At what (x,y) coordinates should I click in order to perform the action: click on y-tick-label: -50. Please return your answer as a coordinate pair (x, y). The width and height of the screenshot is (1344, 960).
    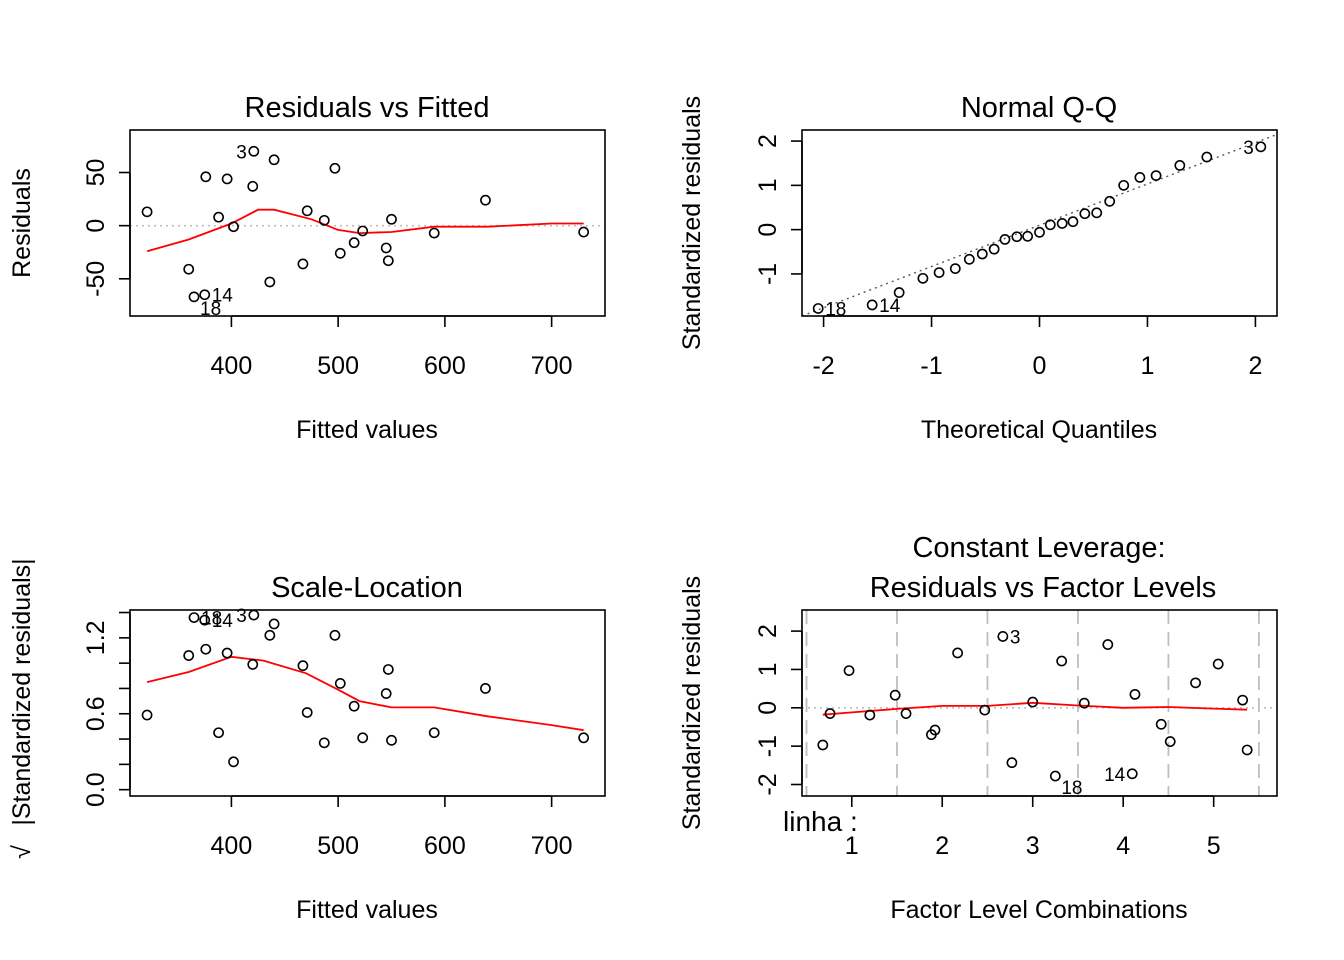
    Looking at the image, I should click on (96, 279).